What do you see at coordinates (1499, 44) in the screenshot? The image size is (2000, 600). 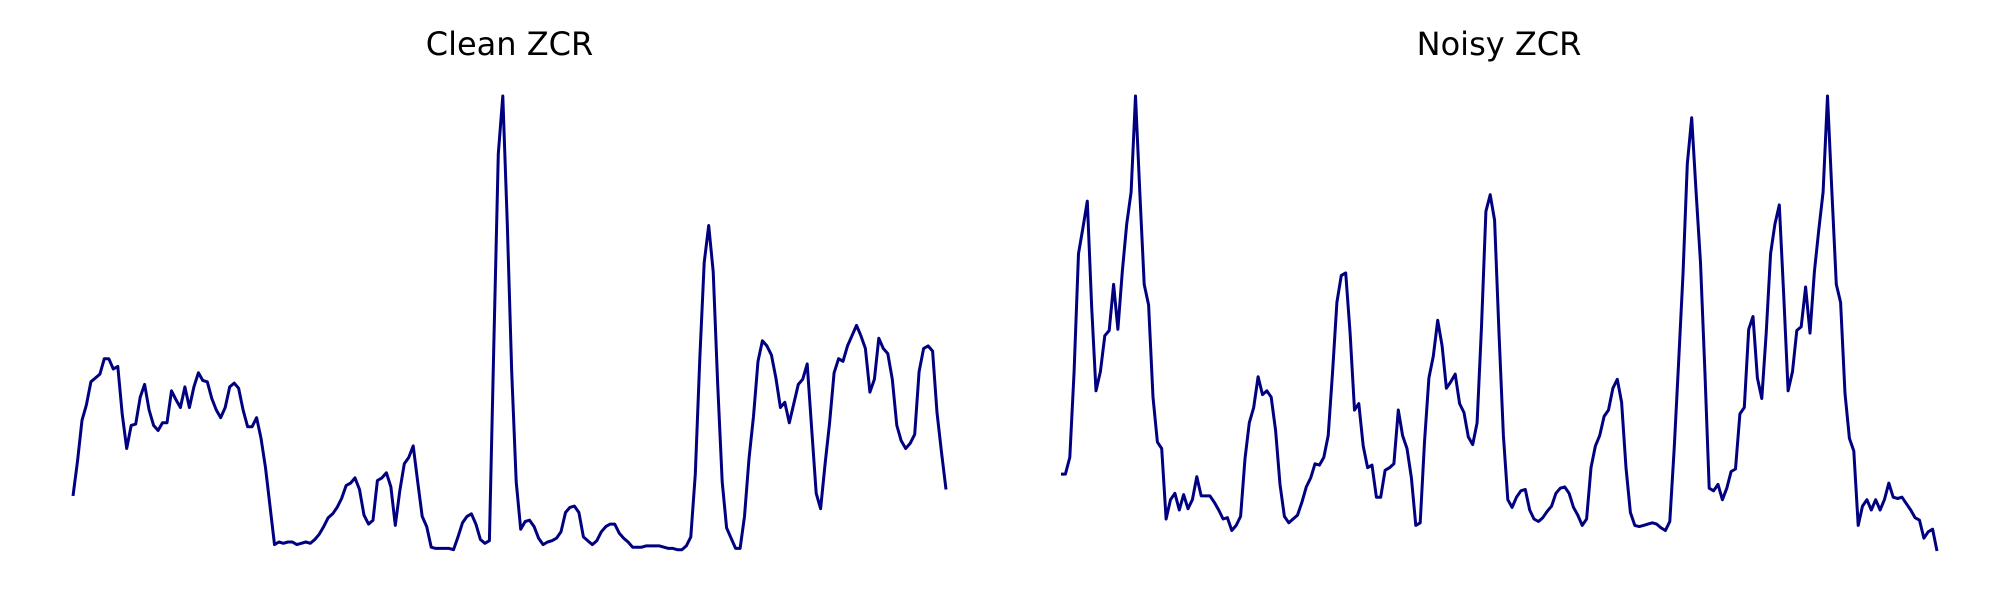 I see `chart-title: Noisy ZCR` at bounding box center [1499, 44].